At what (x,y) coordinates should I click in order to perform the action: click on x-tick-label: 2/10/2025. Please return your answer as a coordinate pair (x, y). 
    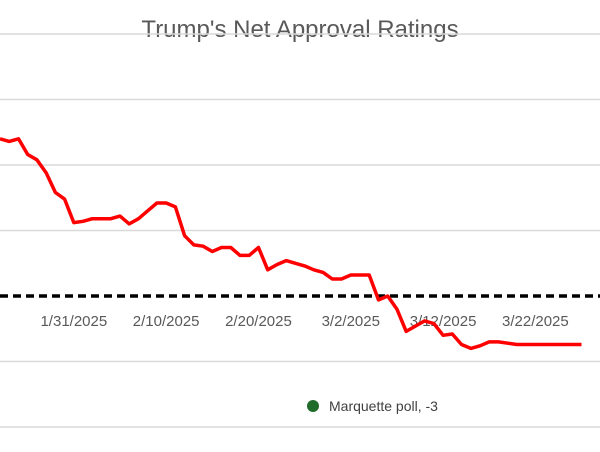
    Looking at the image, I should click on (166, 321).